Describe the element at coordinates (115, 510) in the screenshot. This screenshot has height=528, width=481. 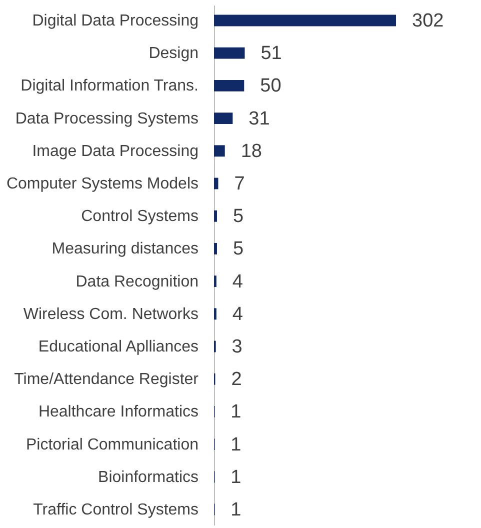
I see `y-tick-label: Traffic Control Systems` at that location.